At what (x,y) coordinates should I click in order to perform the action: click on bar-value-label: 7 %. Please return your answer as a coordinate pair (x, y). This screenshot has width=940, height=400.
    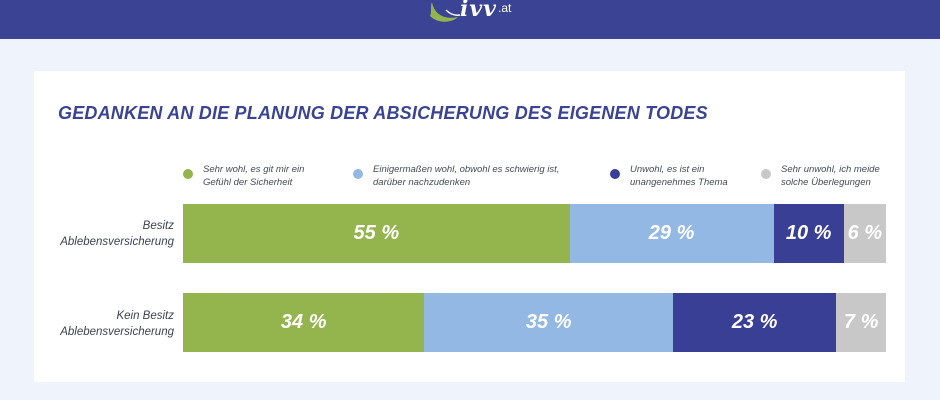
    Looking at the image, I should click on (861, 322).